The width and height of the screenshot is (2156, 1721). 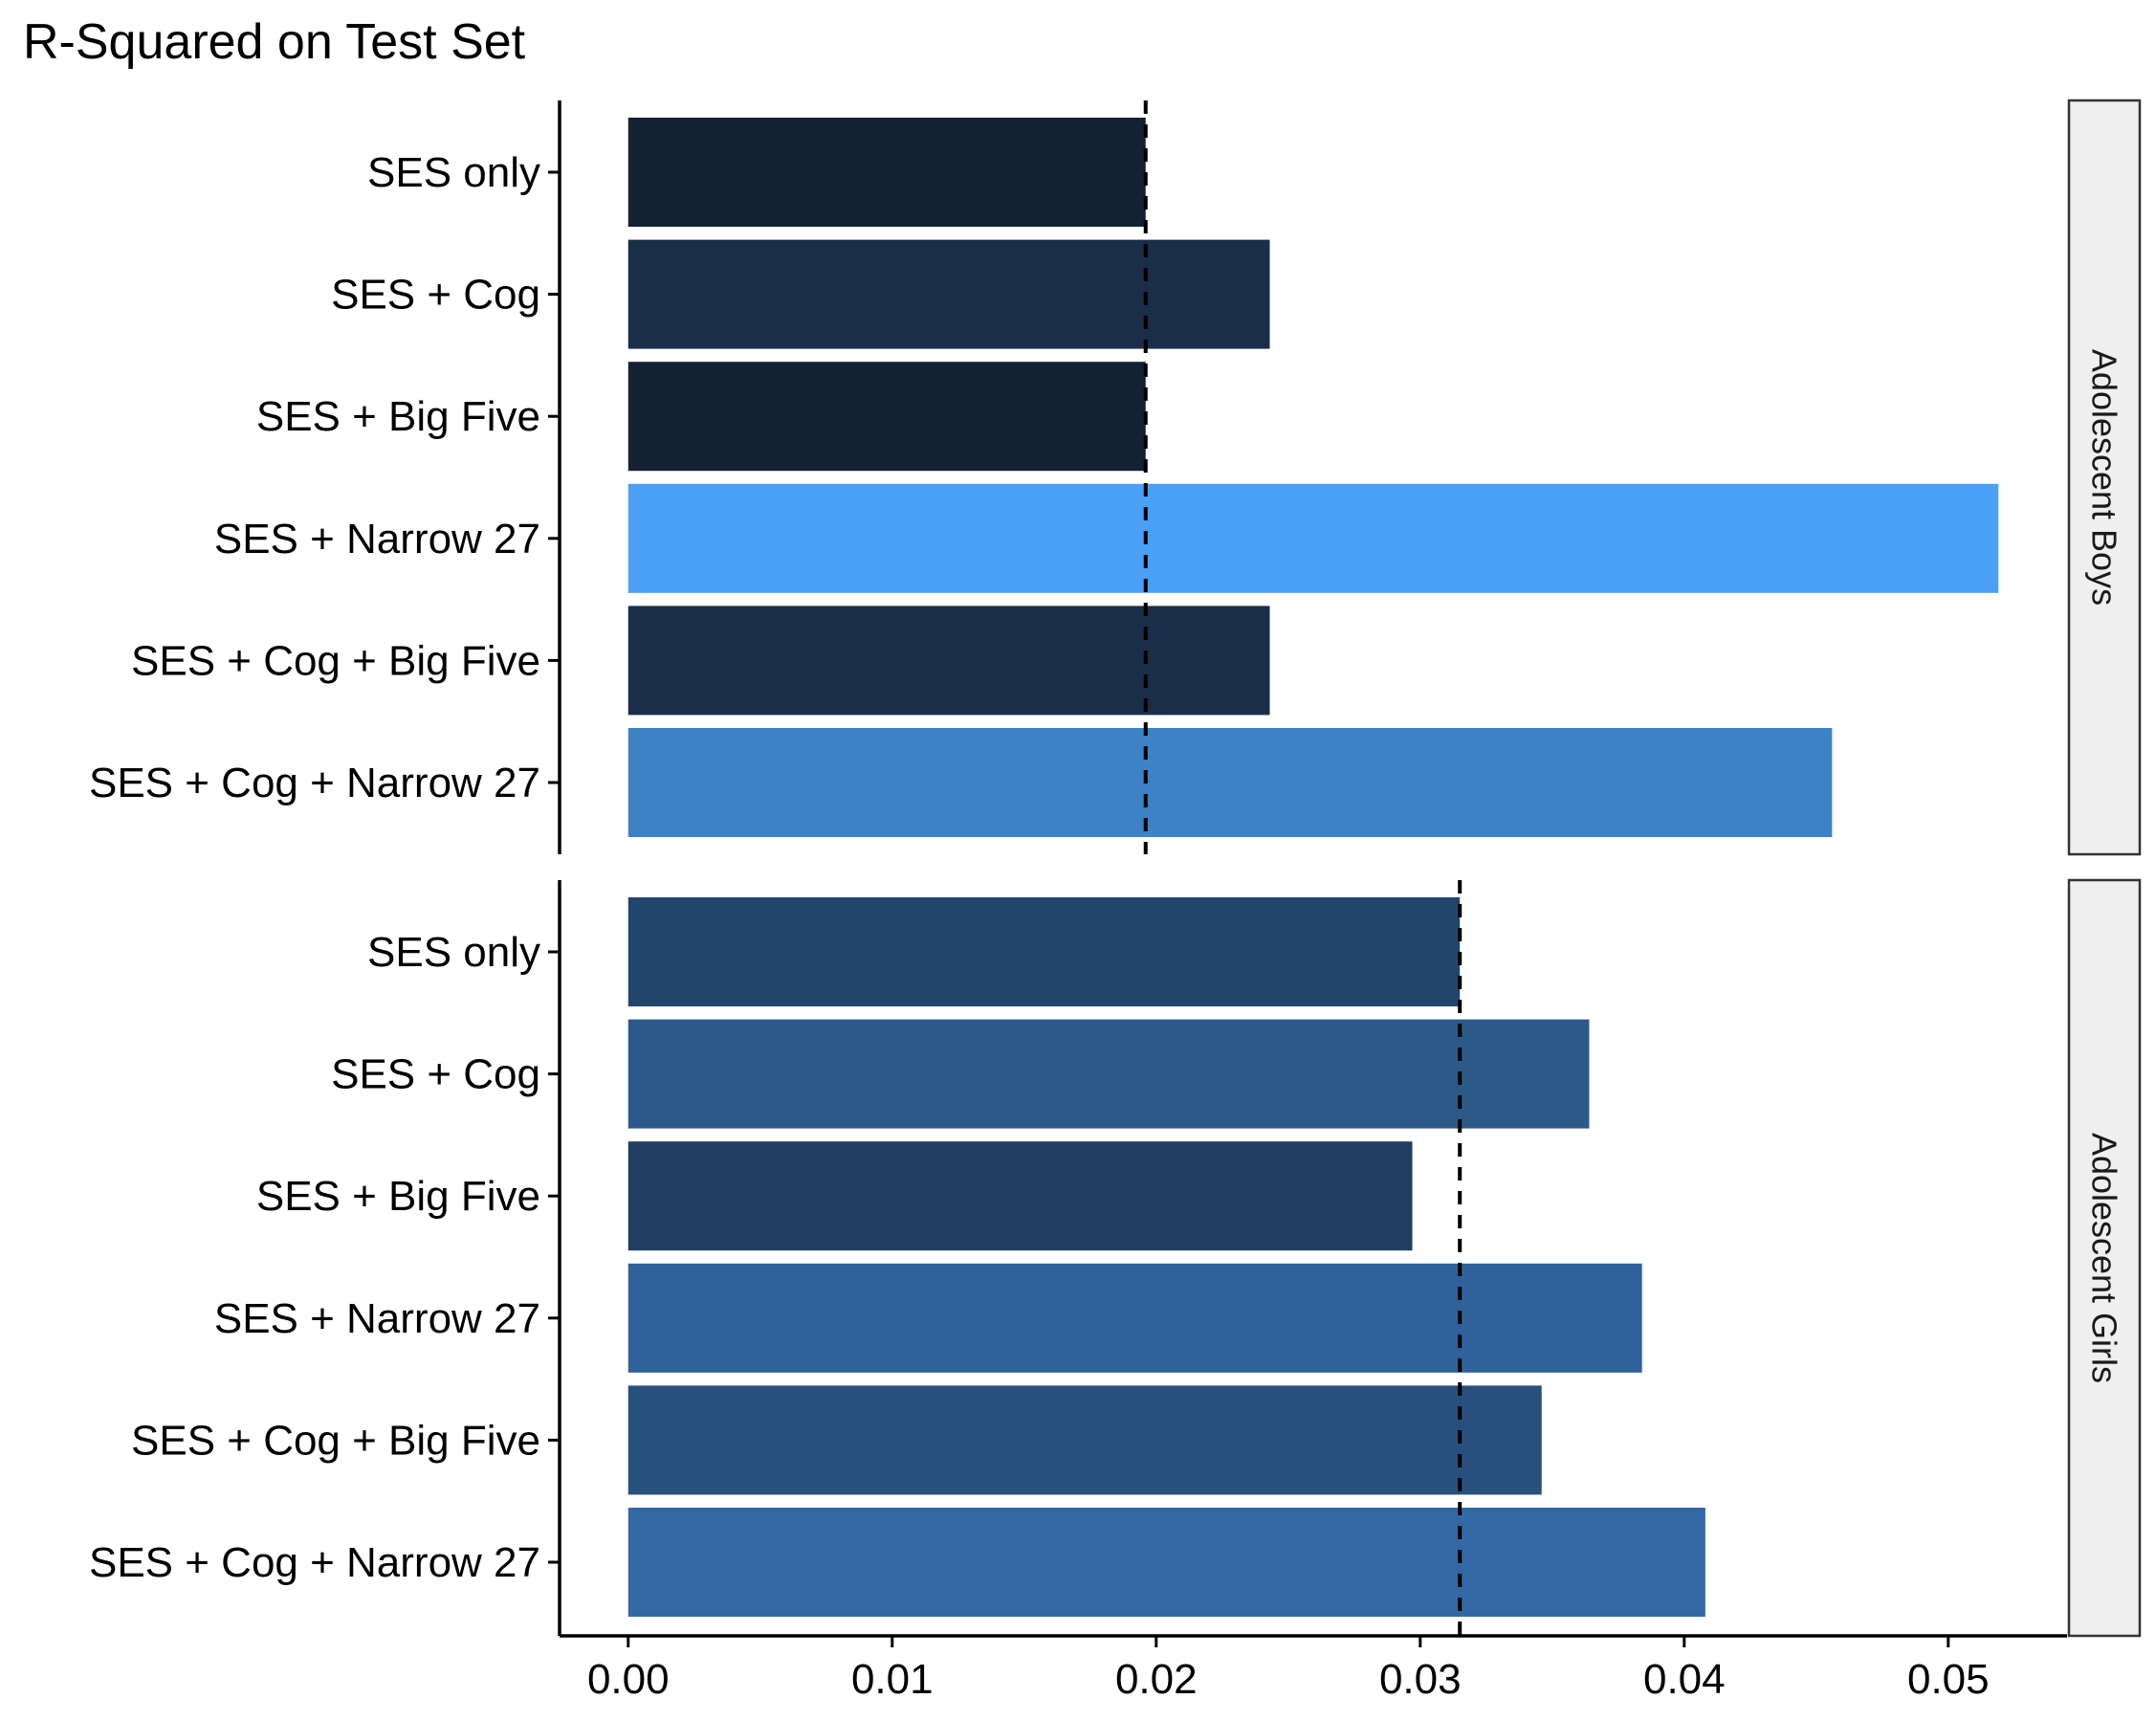 I want to click on x-tick-label: 0.05, so click(x=1948, y=1679).